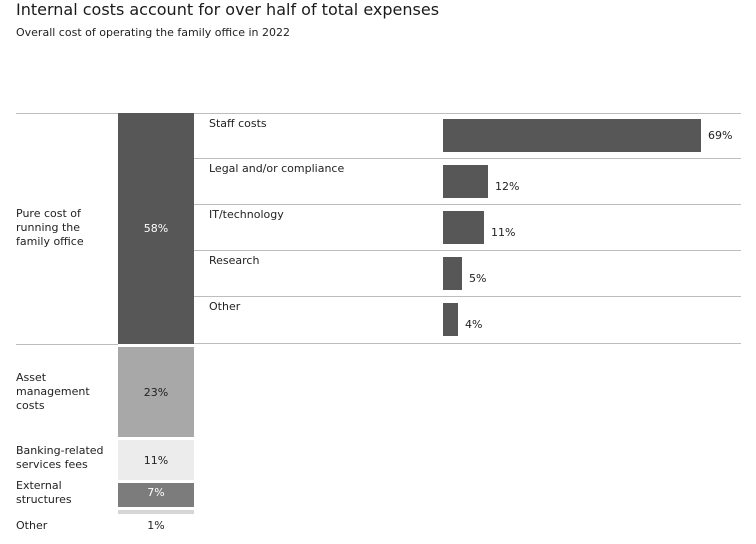 Image resolution: width=756 pixels, height=544 pixels. I want to click on breakdown-top-line-right, so click(467, 113).